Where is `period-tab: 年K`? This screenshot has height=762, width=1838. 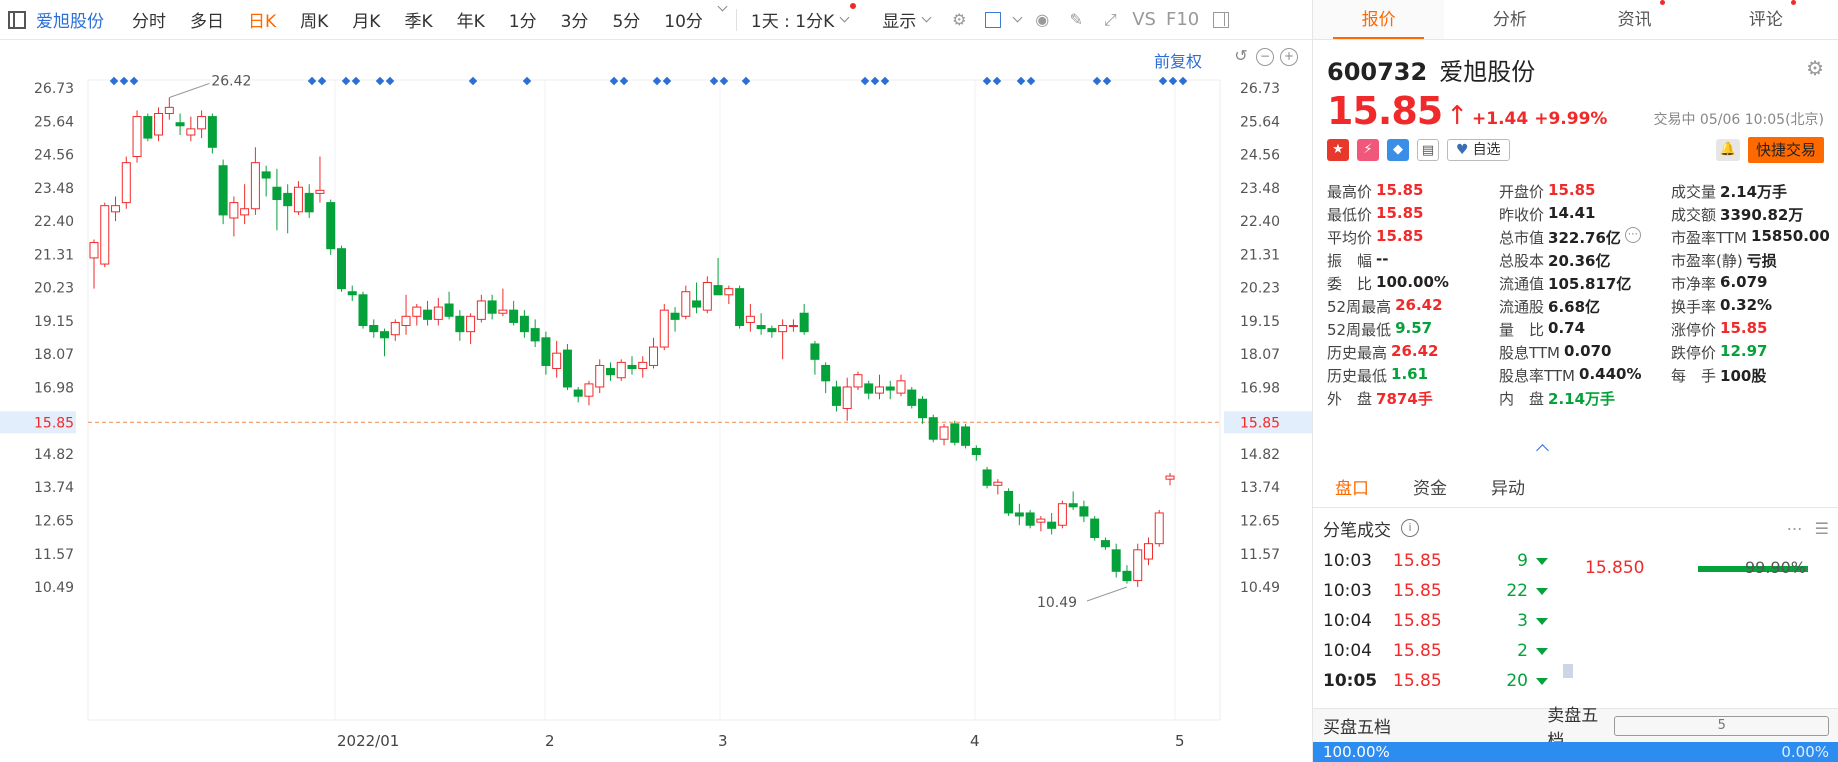 period-tab: 年K is located at coordinates (470, 22).